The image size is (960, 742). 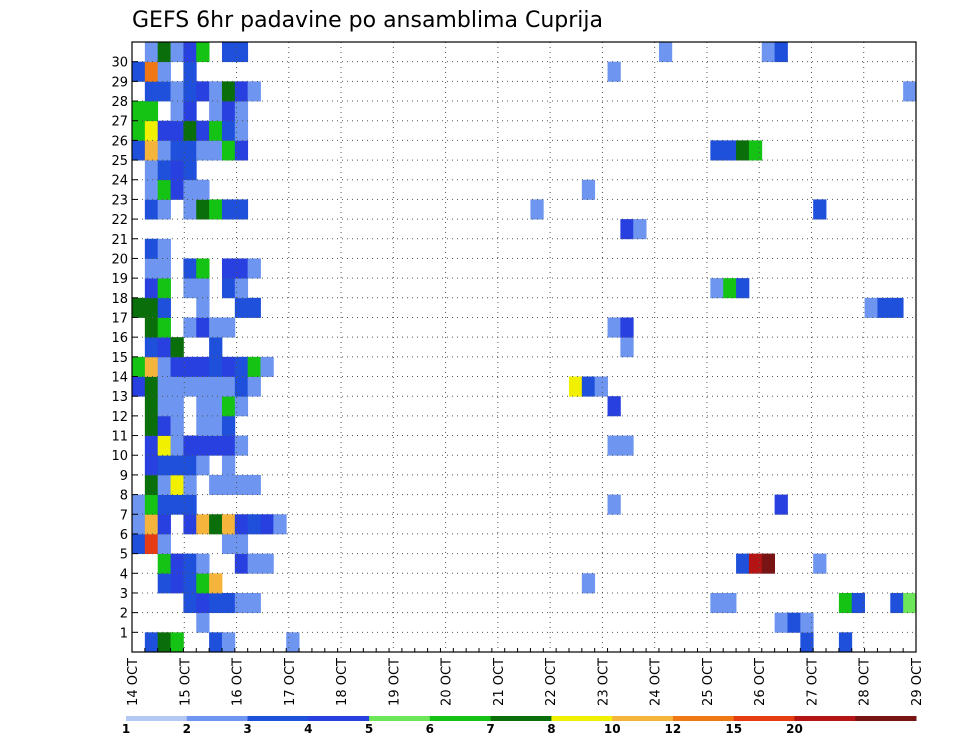 I want to click on y-tick-label: 5, so click(x=124, y=555).